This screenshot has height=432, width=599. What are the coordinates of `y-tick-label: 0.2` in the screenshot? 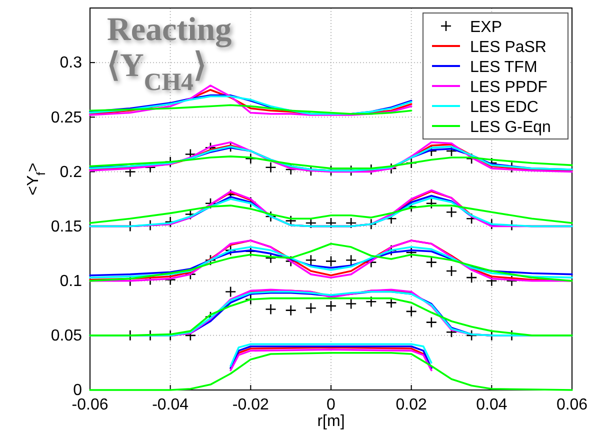 It's located at (71, 172).